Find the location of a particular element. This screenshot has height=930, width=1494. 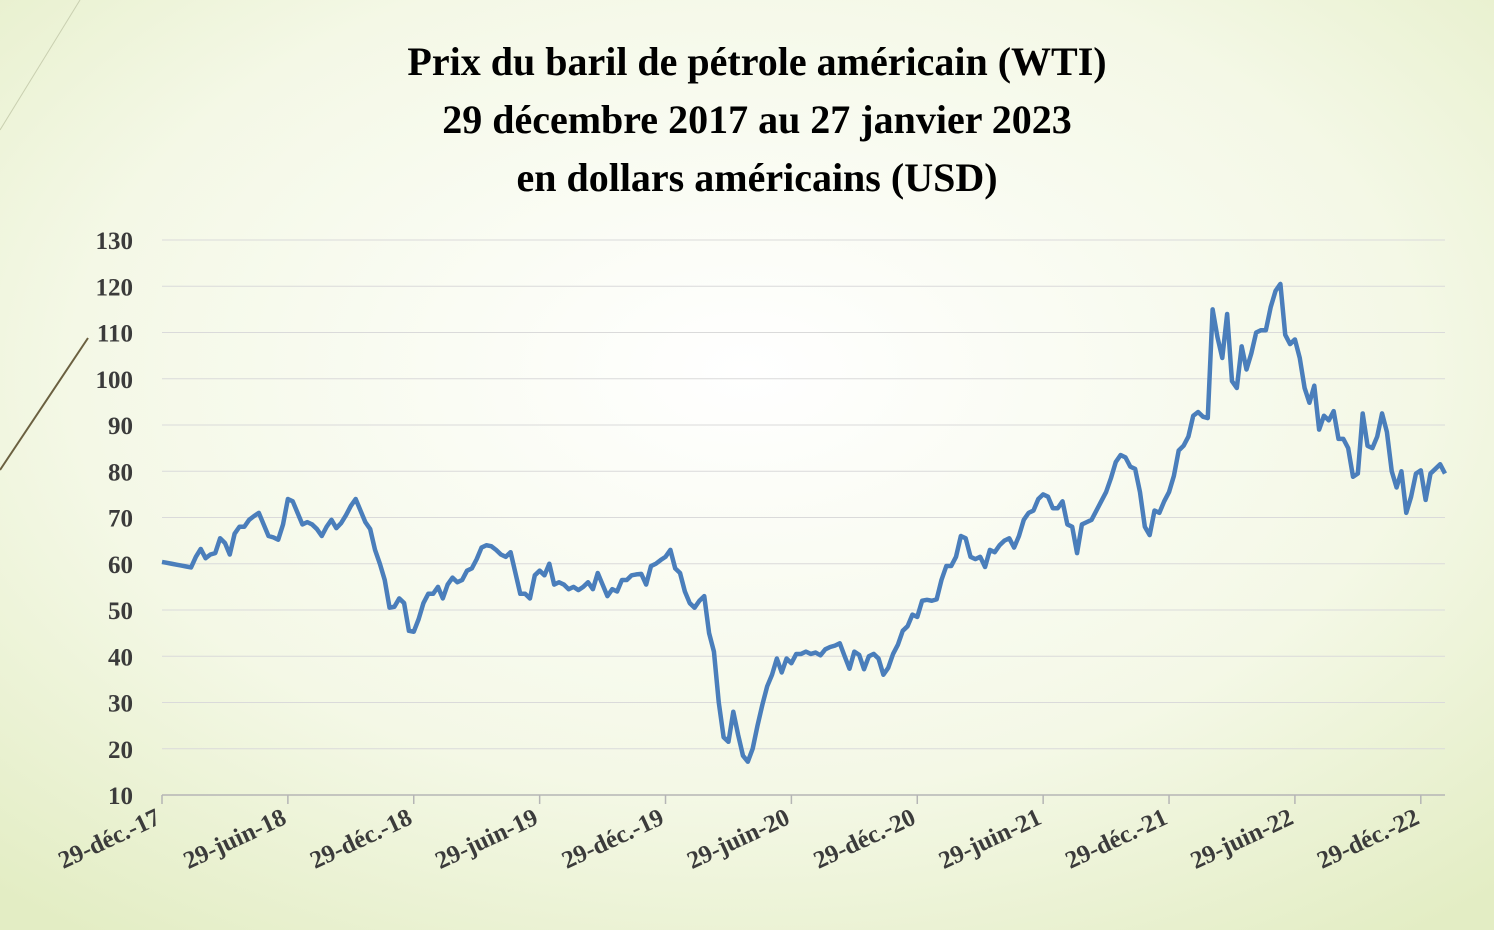

y-tick-label: 120 is located at coordinates (115, 287).